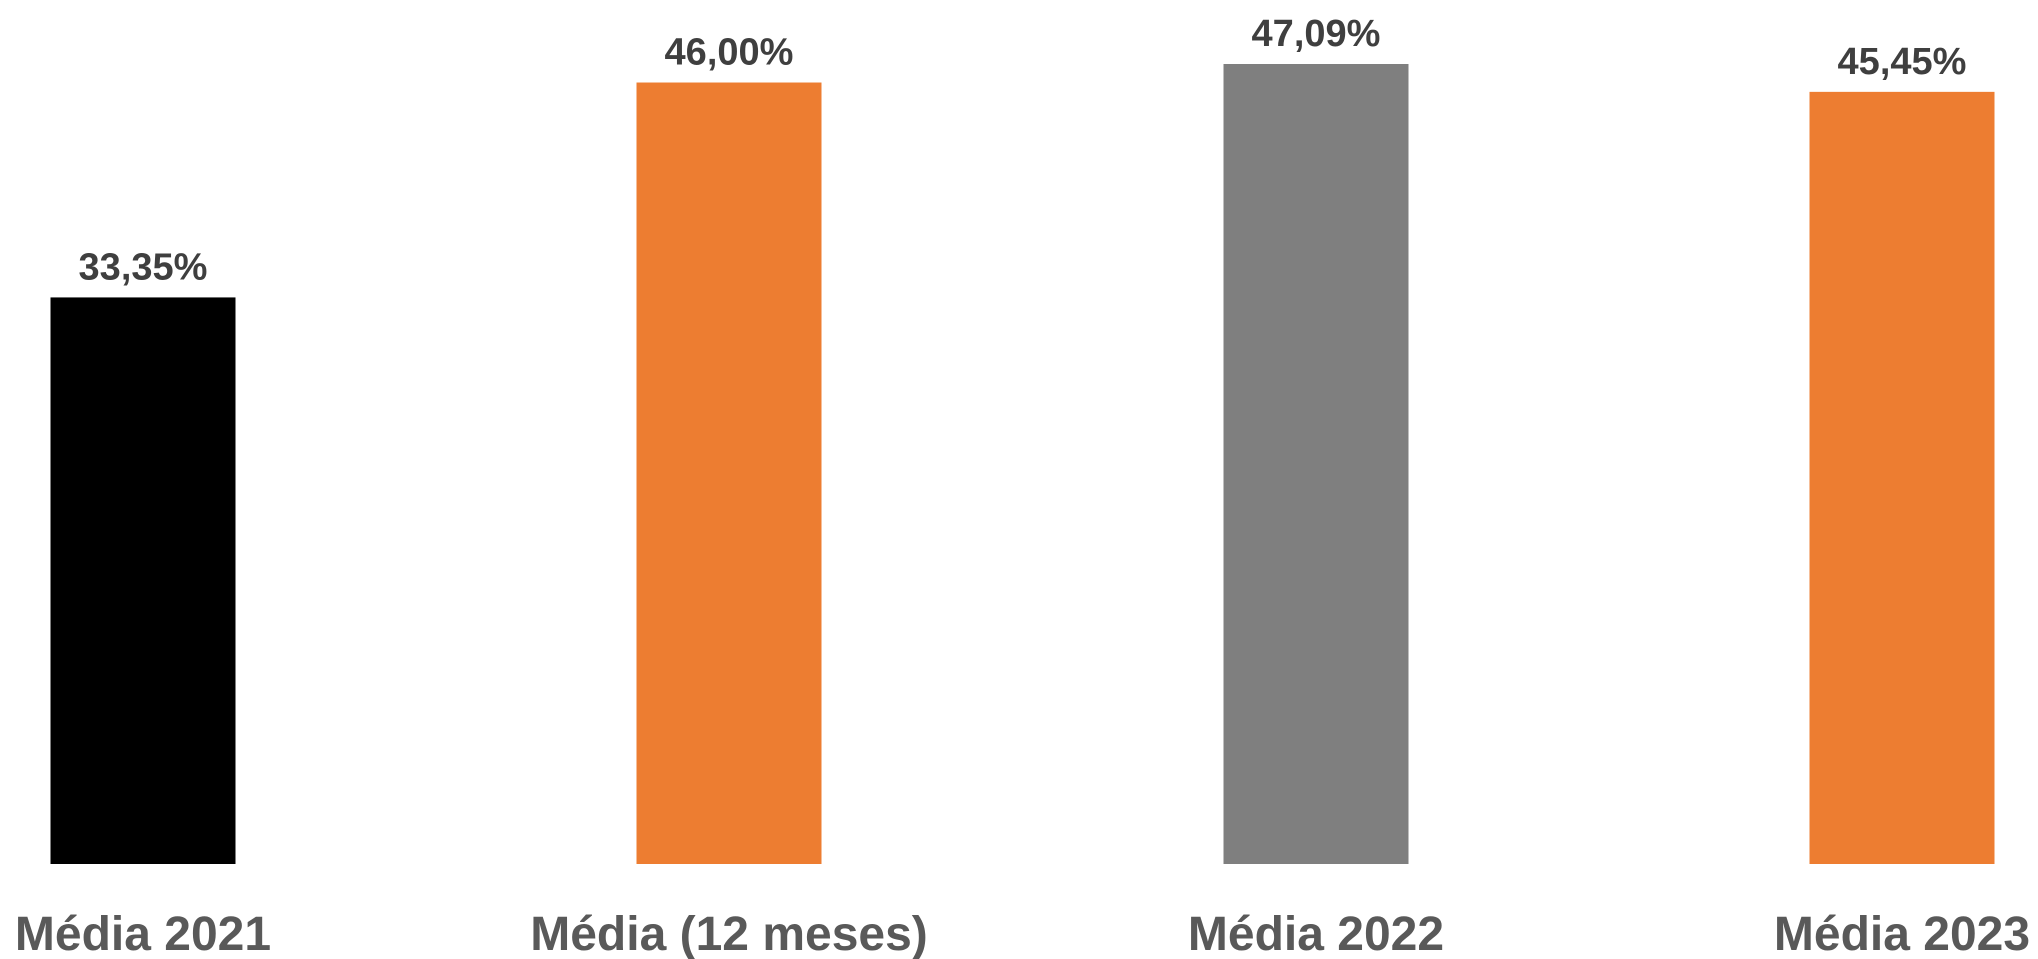 The image size is (2038, 959). I want to click on category-label: Média 2023, so click(1902, 933).